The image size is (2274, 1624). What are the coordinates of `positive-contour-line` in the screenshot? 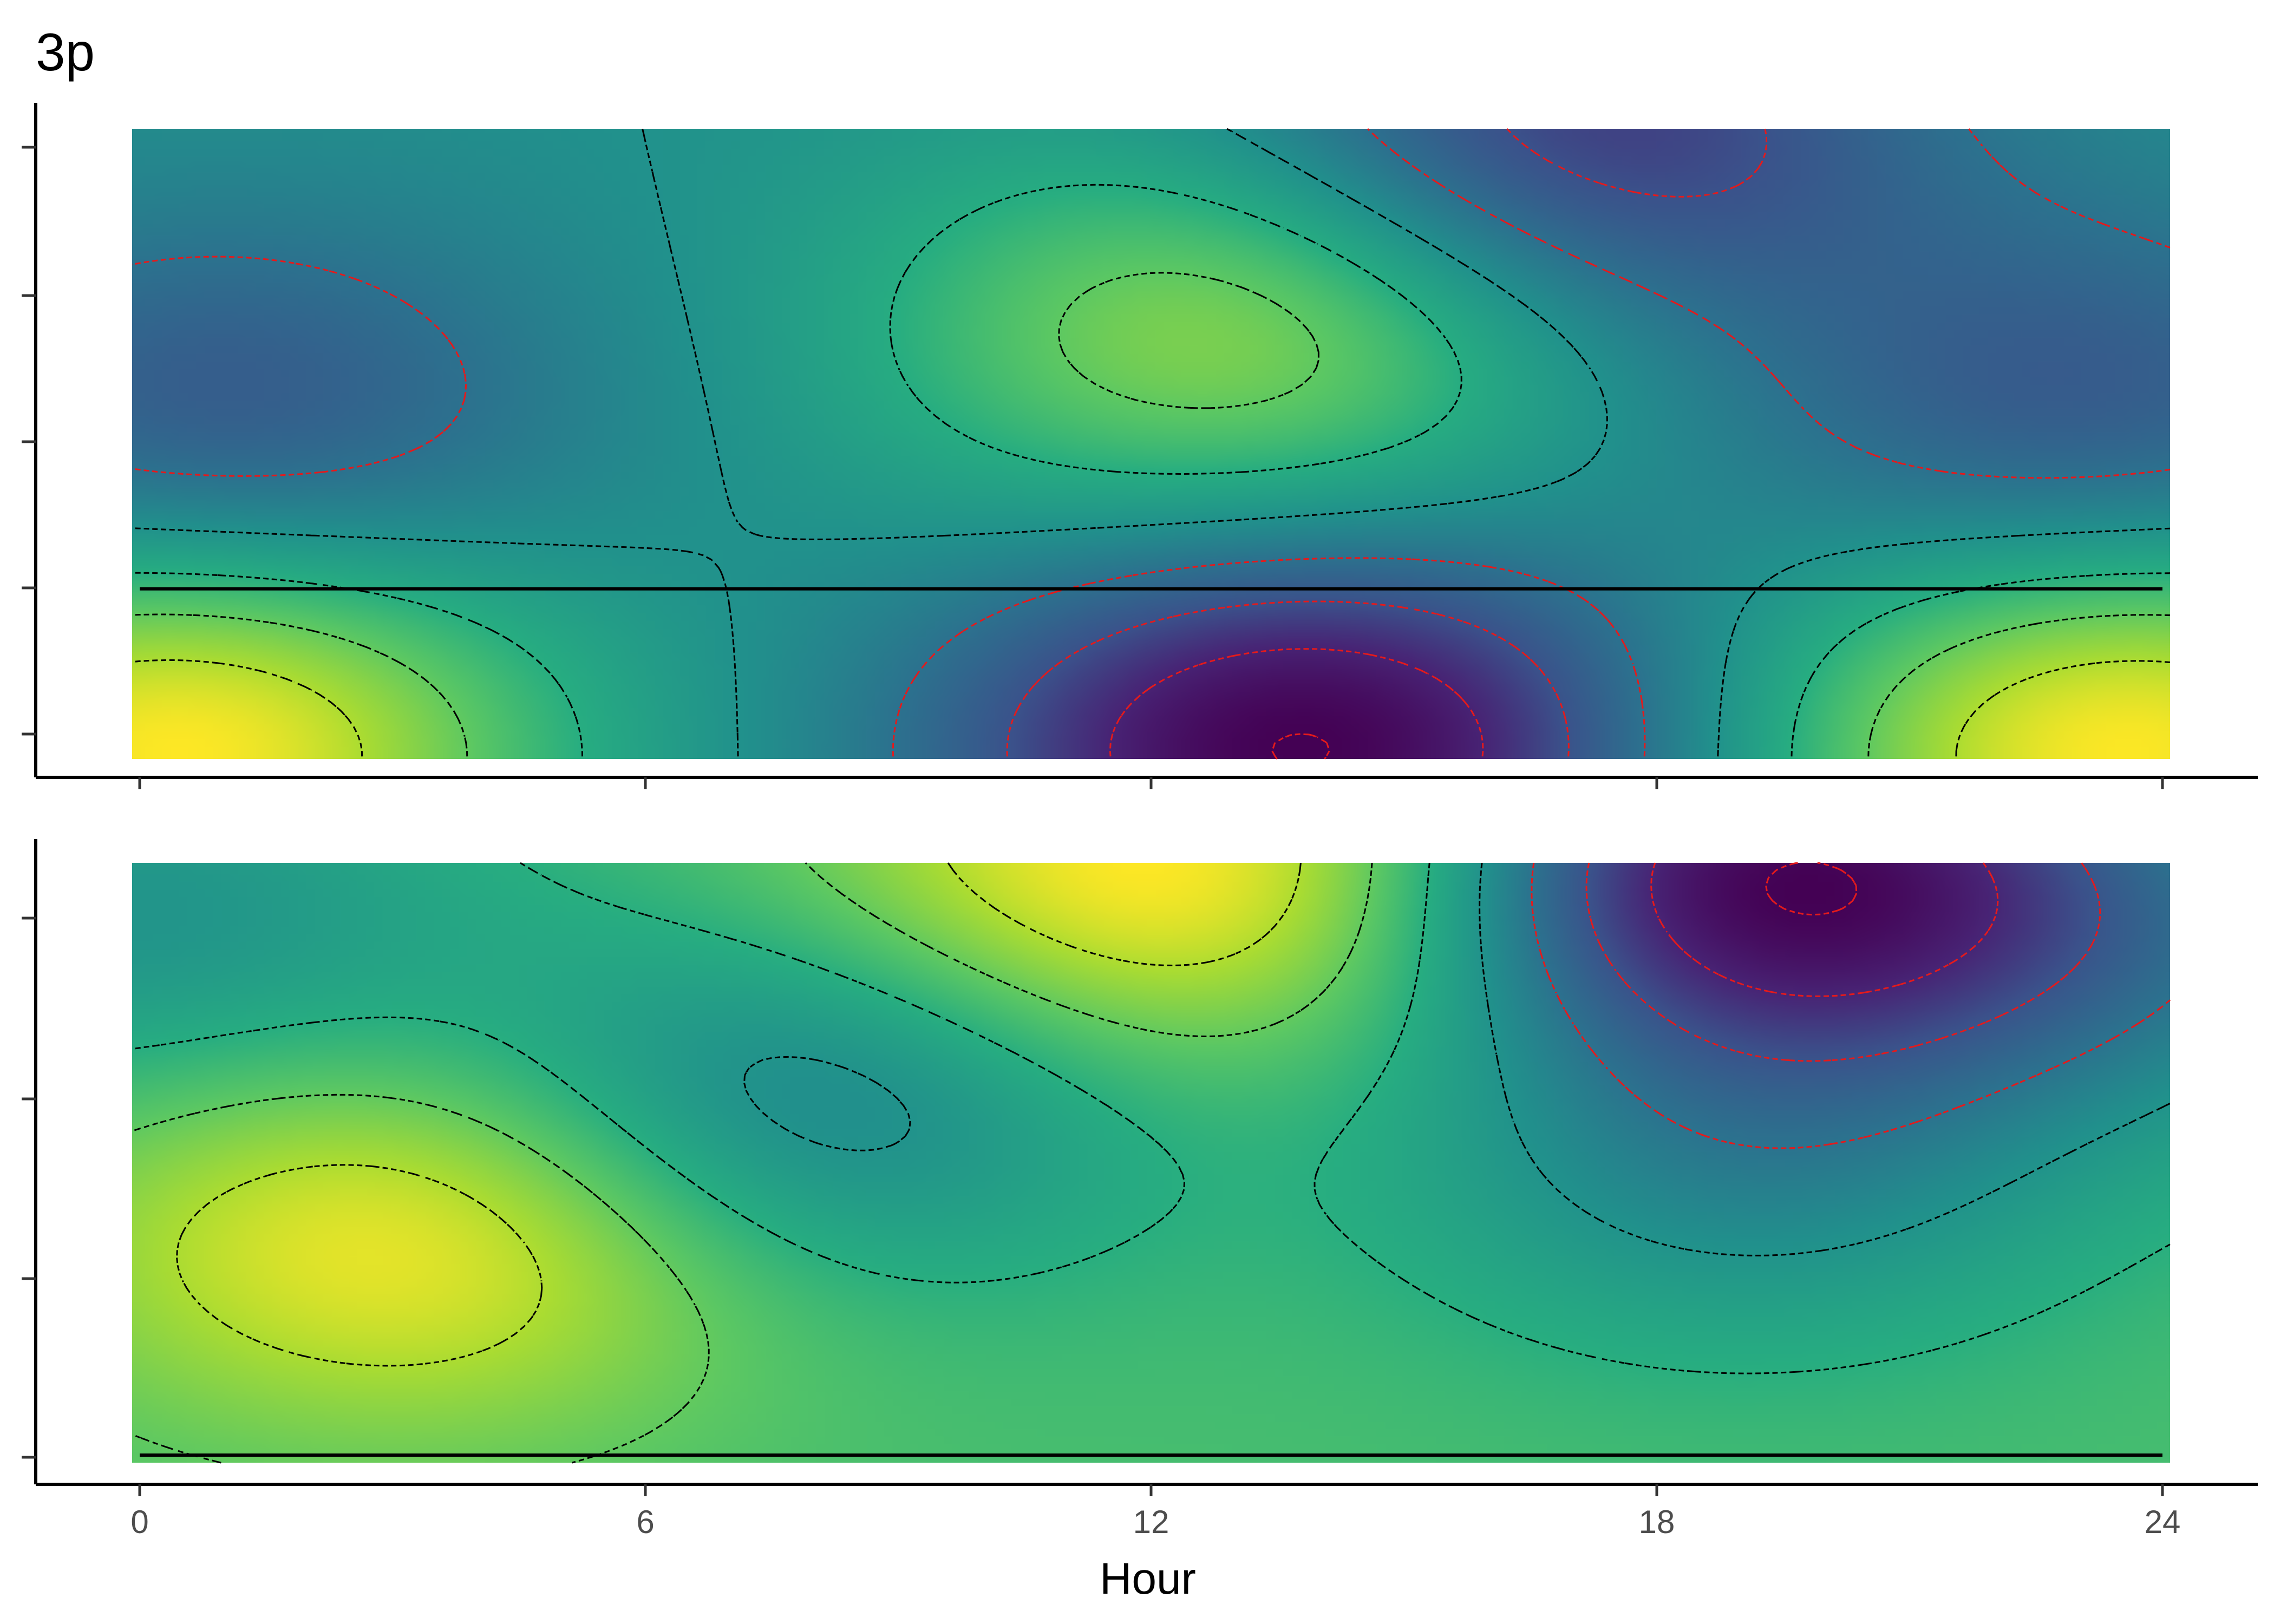 It's located at (1151, 709).